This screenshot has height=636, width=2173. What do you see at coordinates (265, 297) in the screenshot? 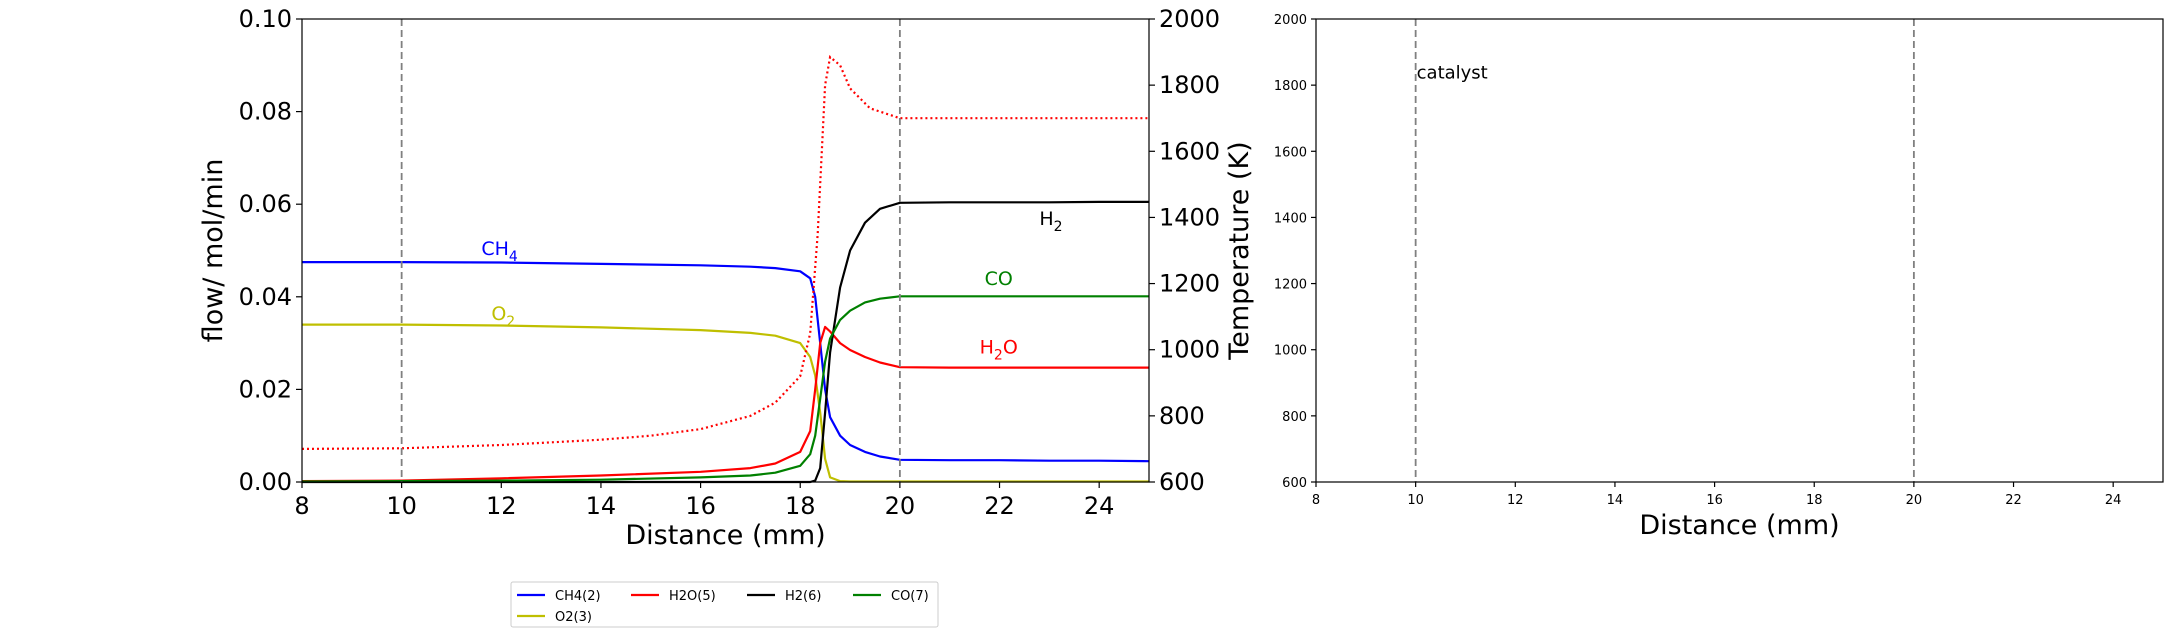
I see `y-tick-label: 0.04` at bounding box center [265, 297].